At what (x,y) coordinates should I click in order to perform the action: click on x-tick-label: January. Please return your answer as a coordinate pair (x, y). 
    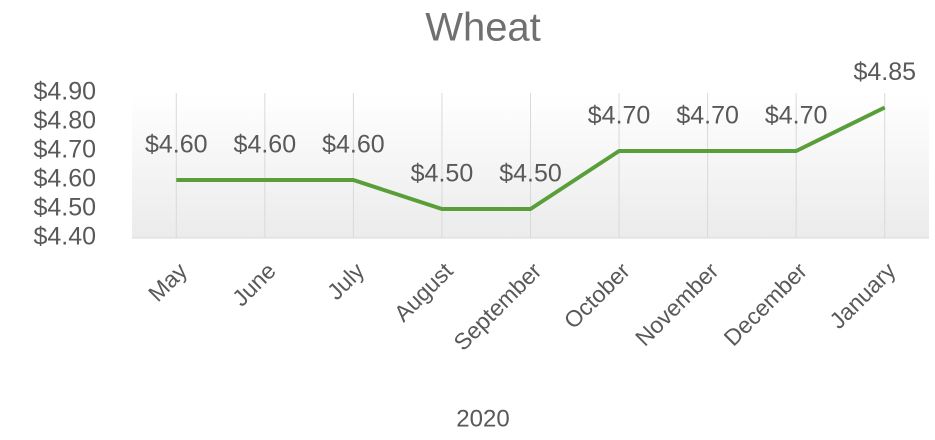
    Looking at the image, I should click on (862, 295).